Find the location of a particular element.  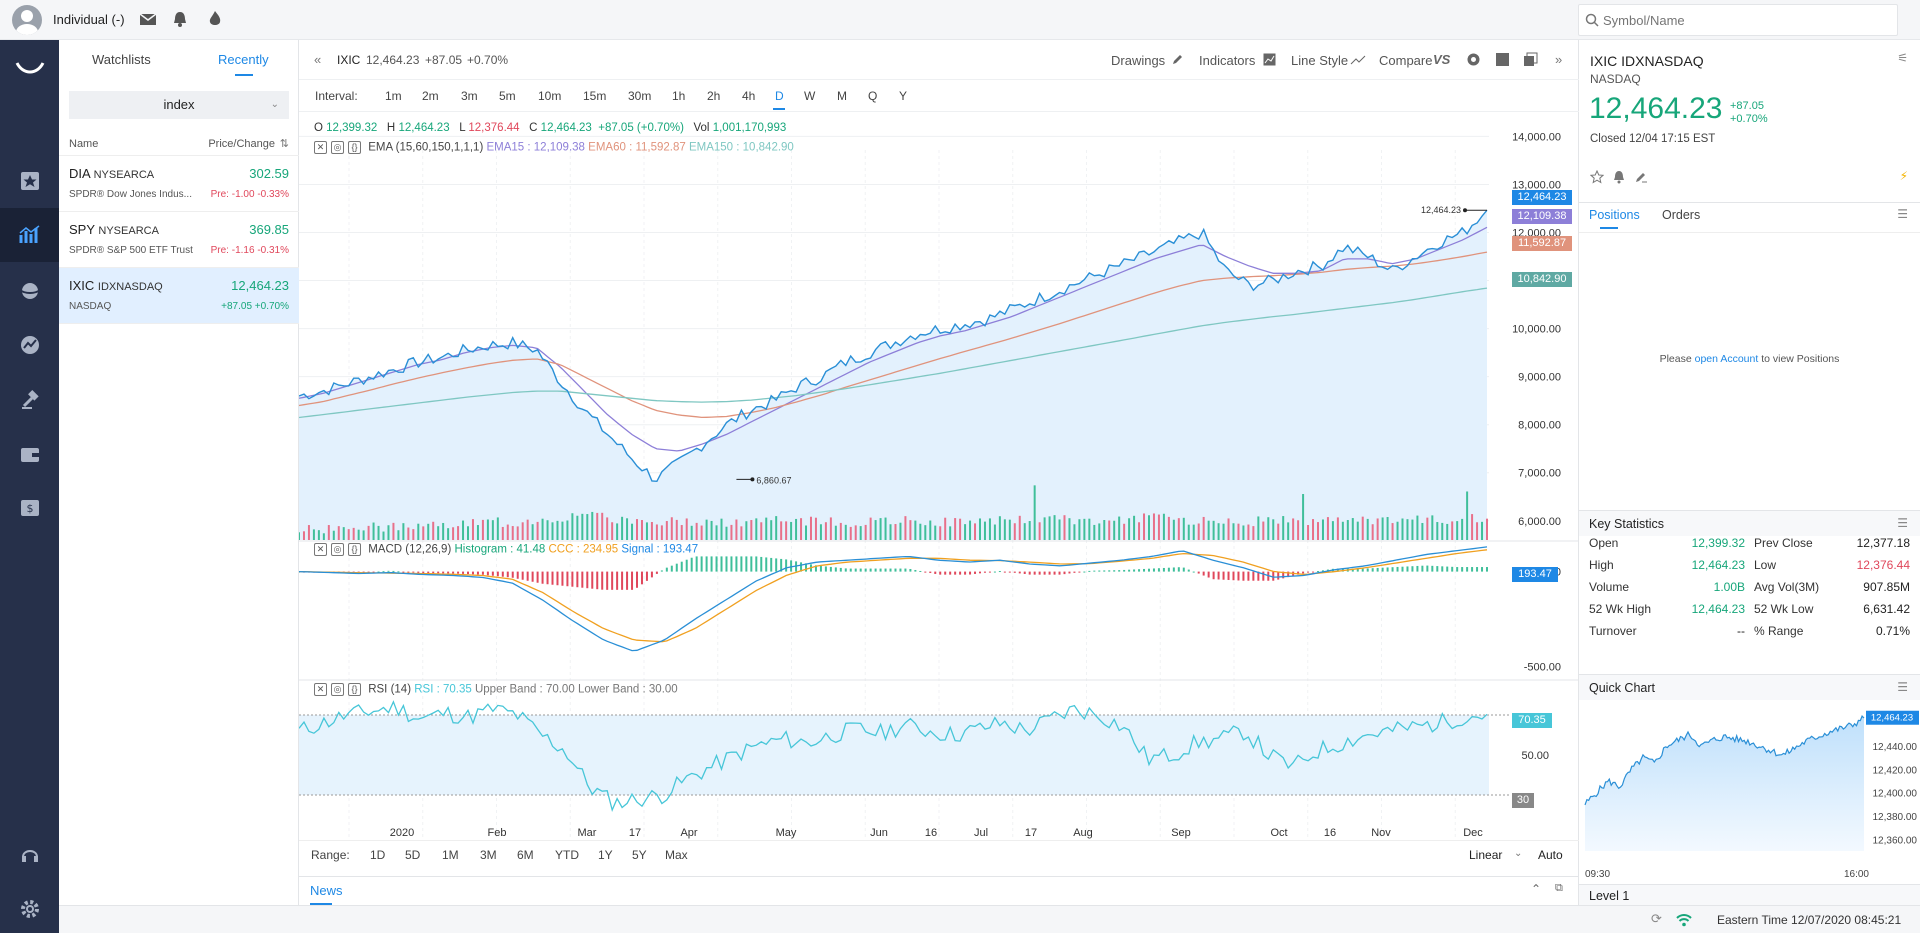

range-5y: 5Y is located at coordinates (639, 855).